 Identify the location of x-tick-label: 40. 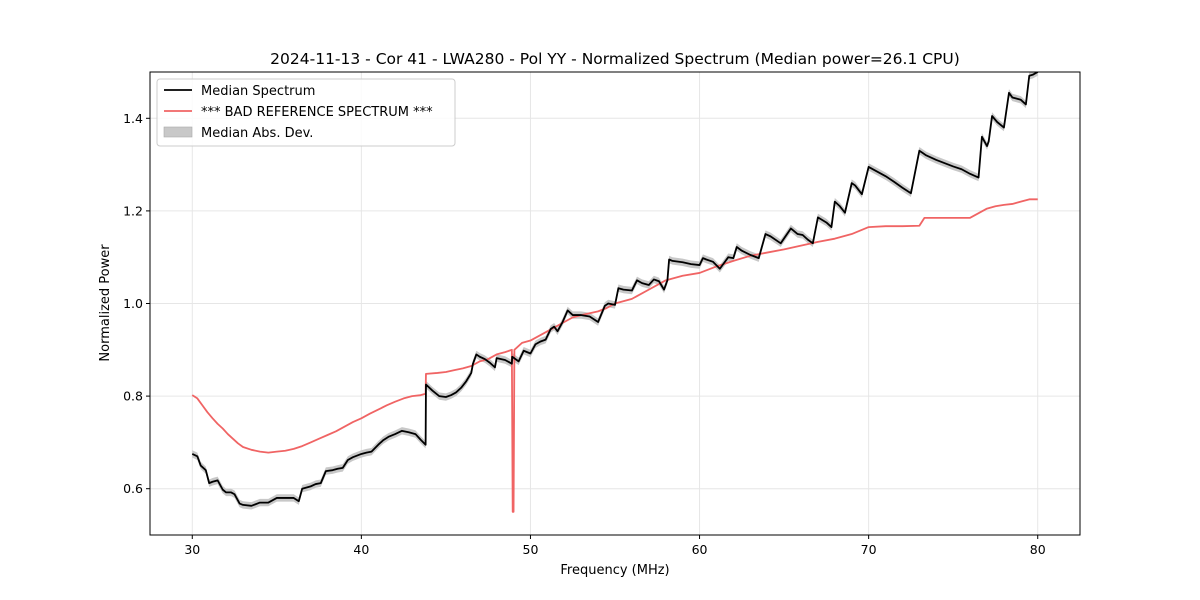
(361, 549).